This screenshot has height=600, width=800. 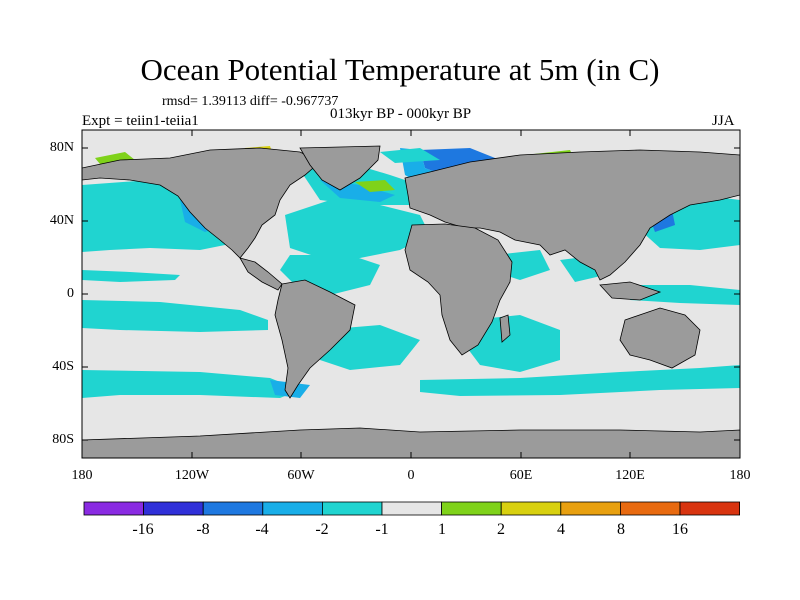 I want to click on lat-tick-label: 80N, so click(x=61, y=147).